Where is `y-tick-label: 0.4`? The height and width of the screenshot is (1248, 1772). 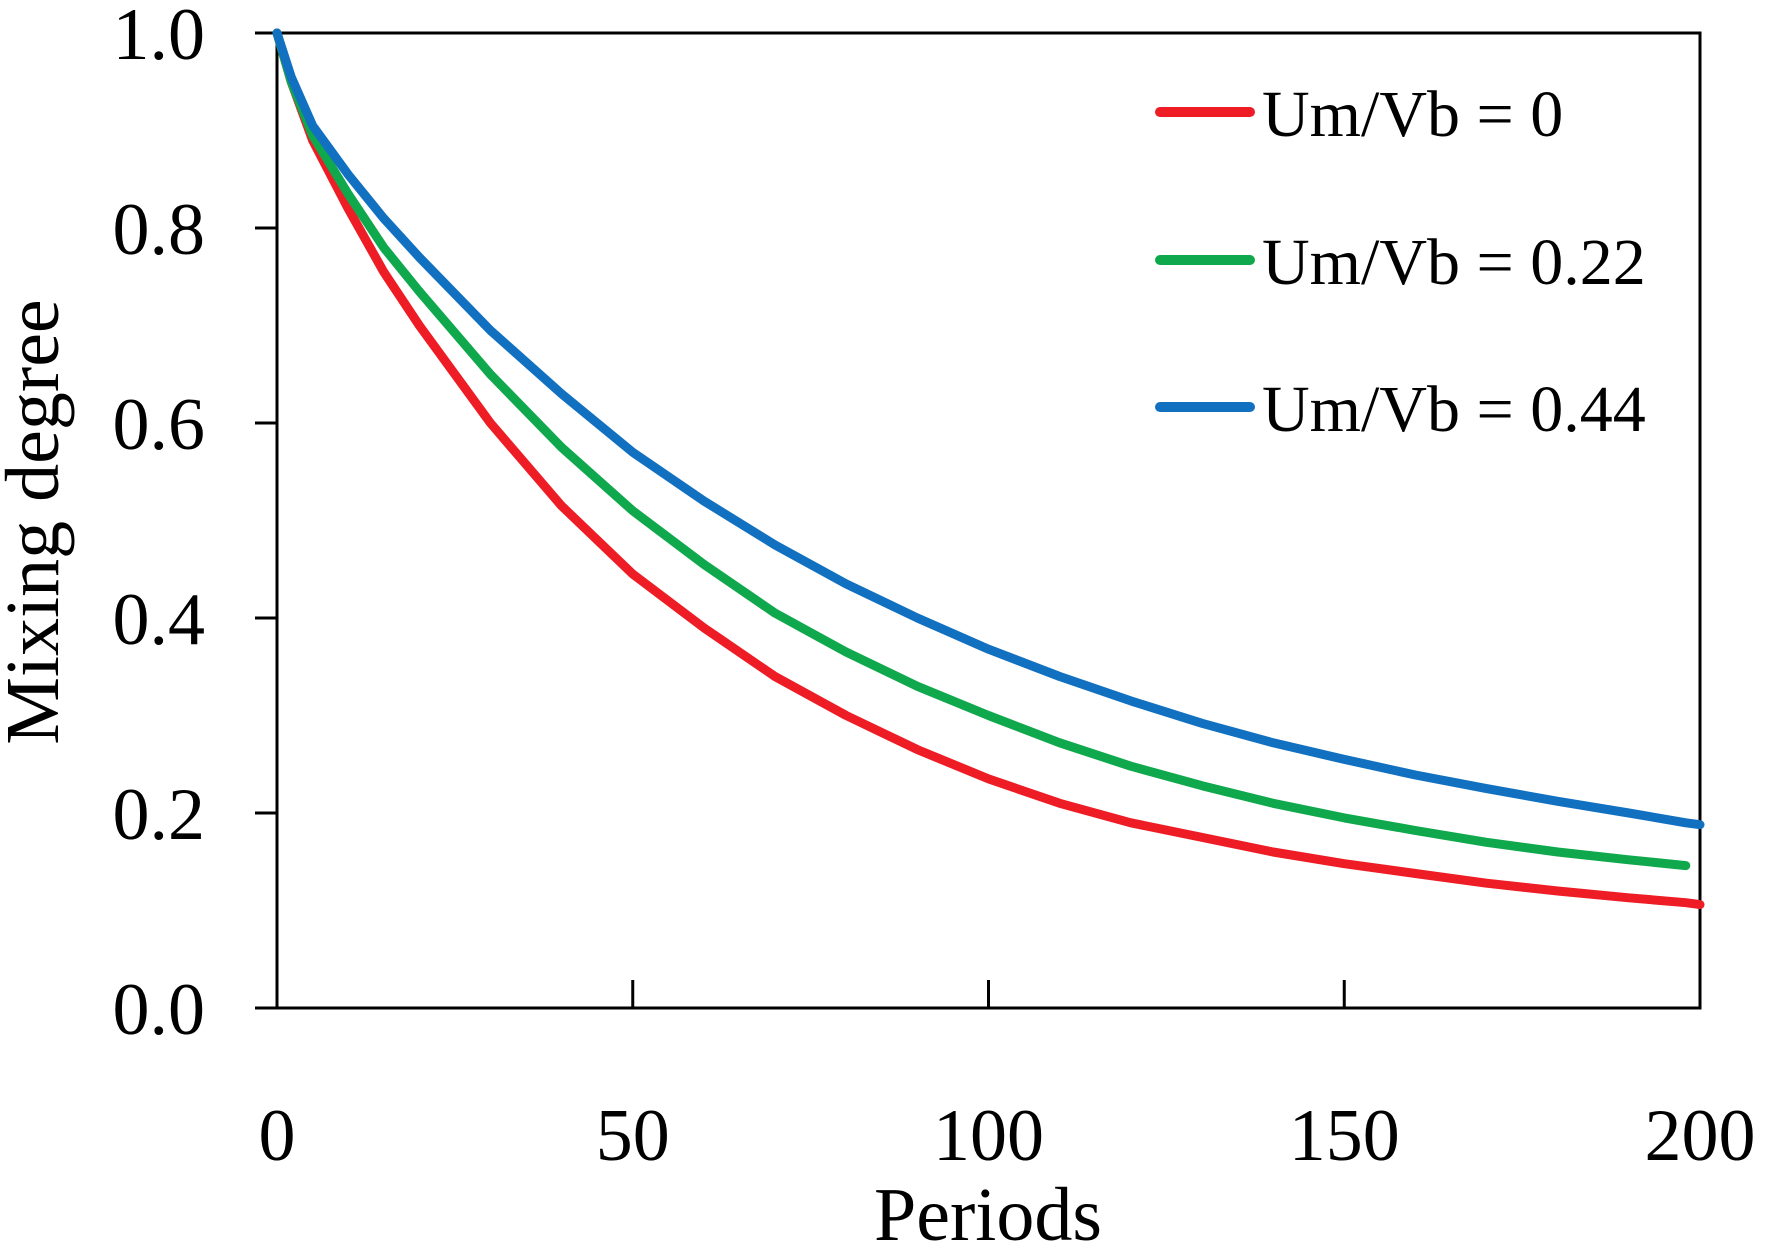 y-tick-label: 0.4 is located at coordinates (159, 620).